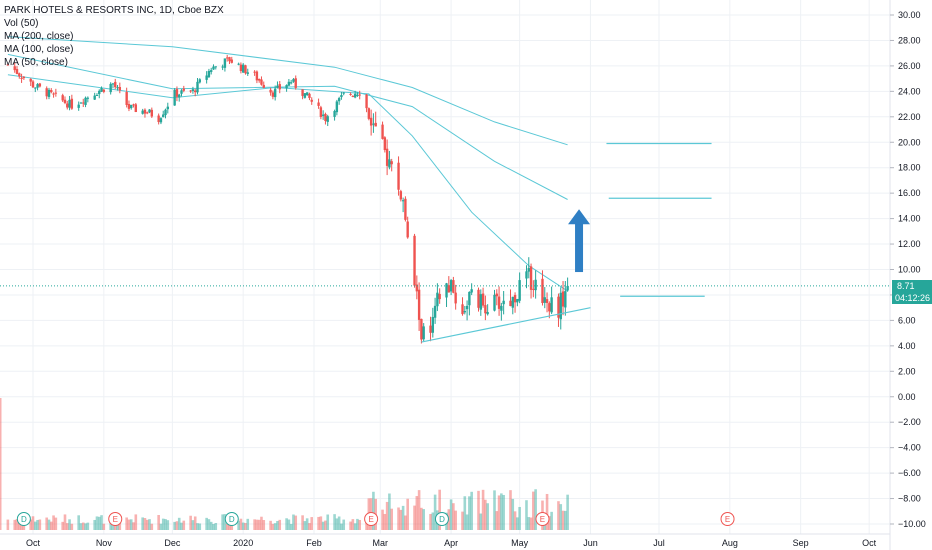 This screenshot has height=550, width=932. What do you see at coordinates (909, 473) in the screenshot?
I see `y-tick-label: −6.00` at bounding box center [909, 473].